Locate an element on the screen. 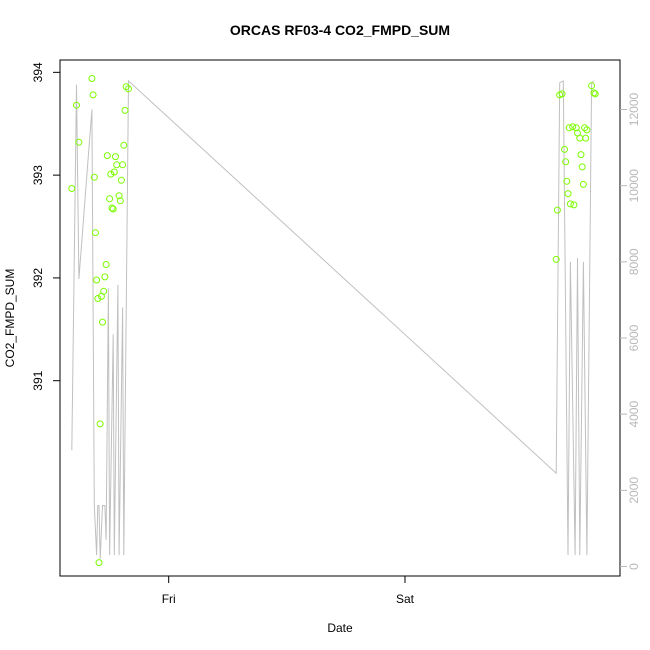  y-left-tick-label: 393 is located at coordinates (38, 175).